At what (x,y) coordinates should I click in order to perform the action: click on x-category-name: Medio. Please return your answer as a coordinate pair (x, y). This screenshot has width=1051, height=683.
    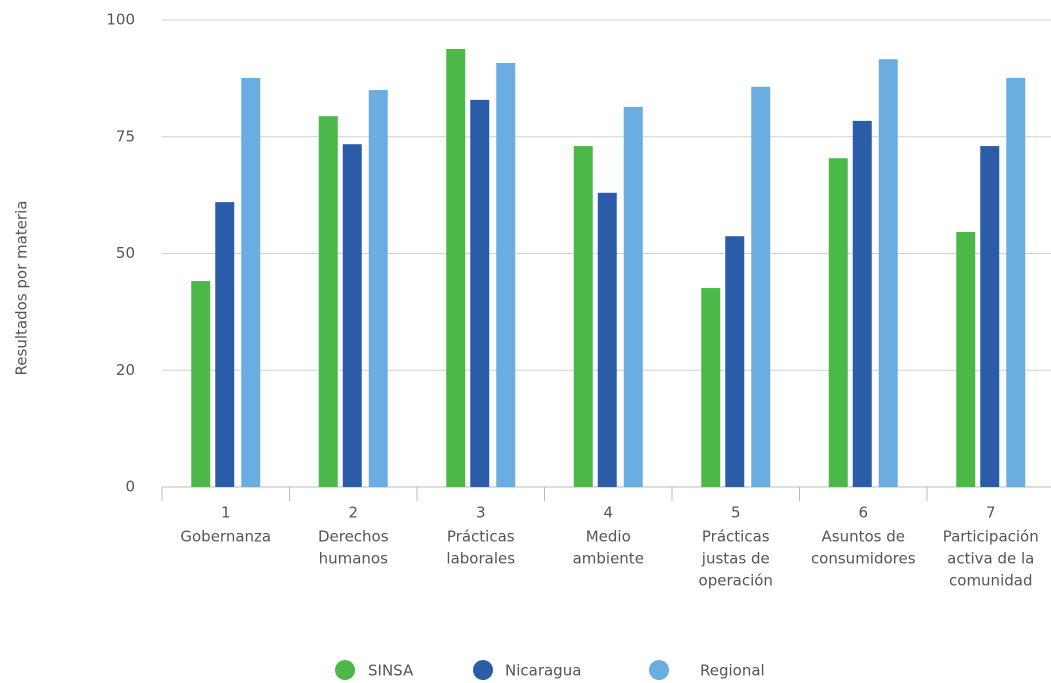
    Looking at the image, I should click on (608, 537).